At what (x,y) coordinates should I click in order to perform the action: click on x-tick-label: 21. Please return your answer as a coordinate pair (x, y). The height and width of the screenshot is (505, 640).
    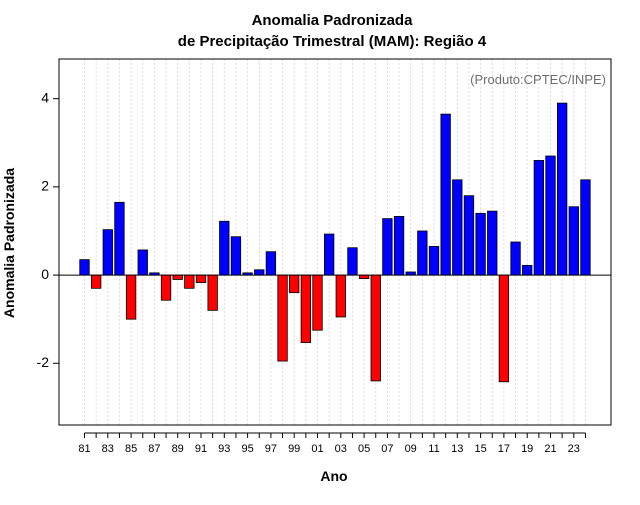
    Looking at the image, I should click on (550, 449).